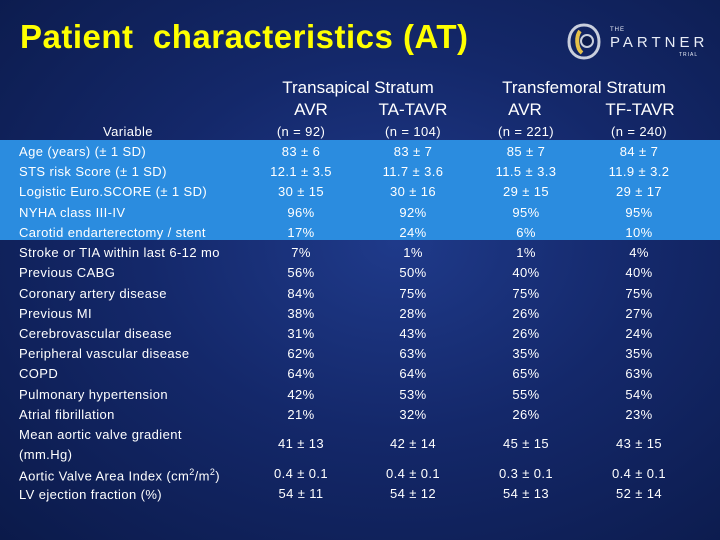  What do you see at coordinates (301, 394) in the screenshot?
I see `table-cell: 42%` at bounding box center [301, 394].